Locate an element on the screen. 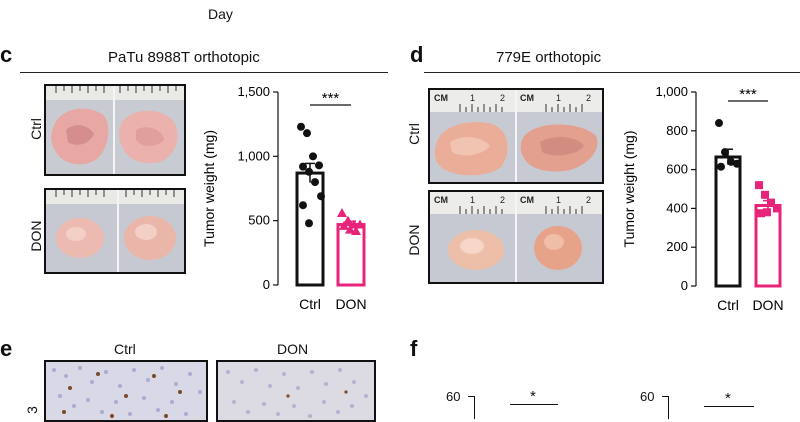  panel-e-ihc-image-ctrl is located at coordinates (126, 391).